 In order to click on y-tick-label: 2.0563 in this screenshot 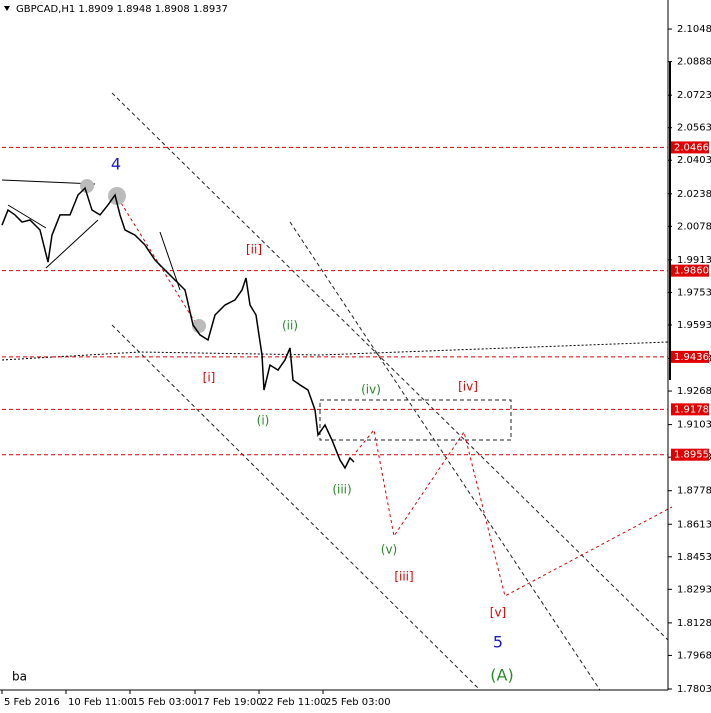, I will do `click(694, 128)`.